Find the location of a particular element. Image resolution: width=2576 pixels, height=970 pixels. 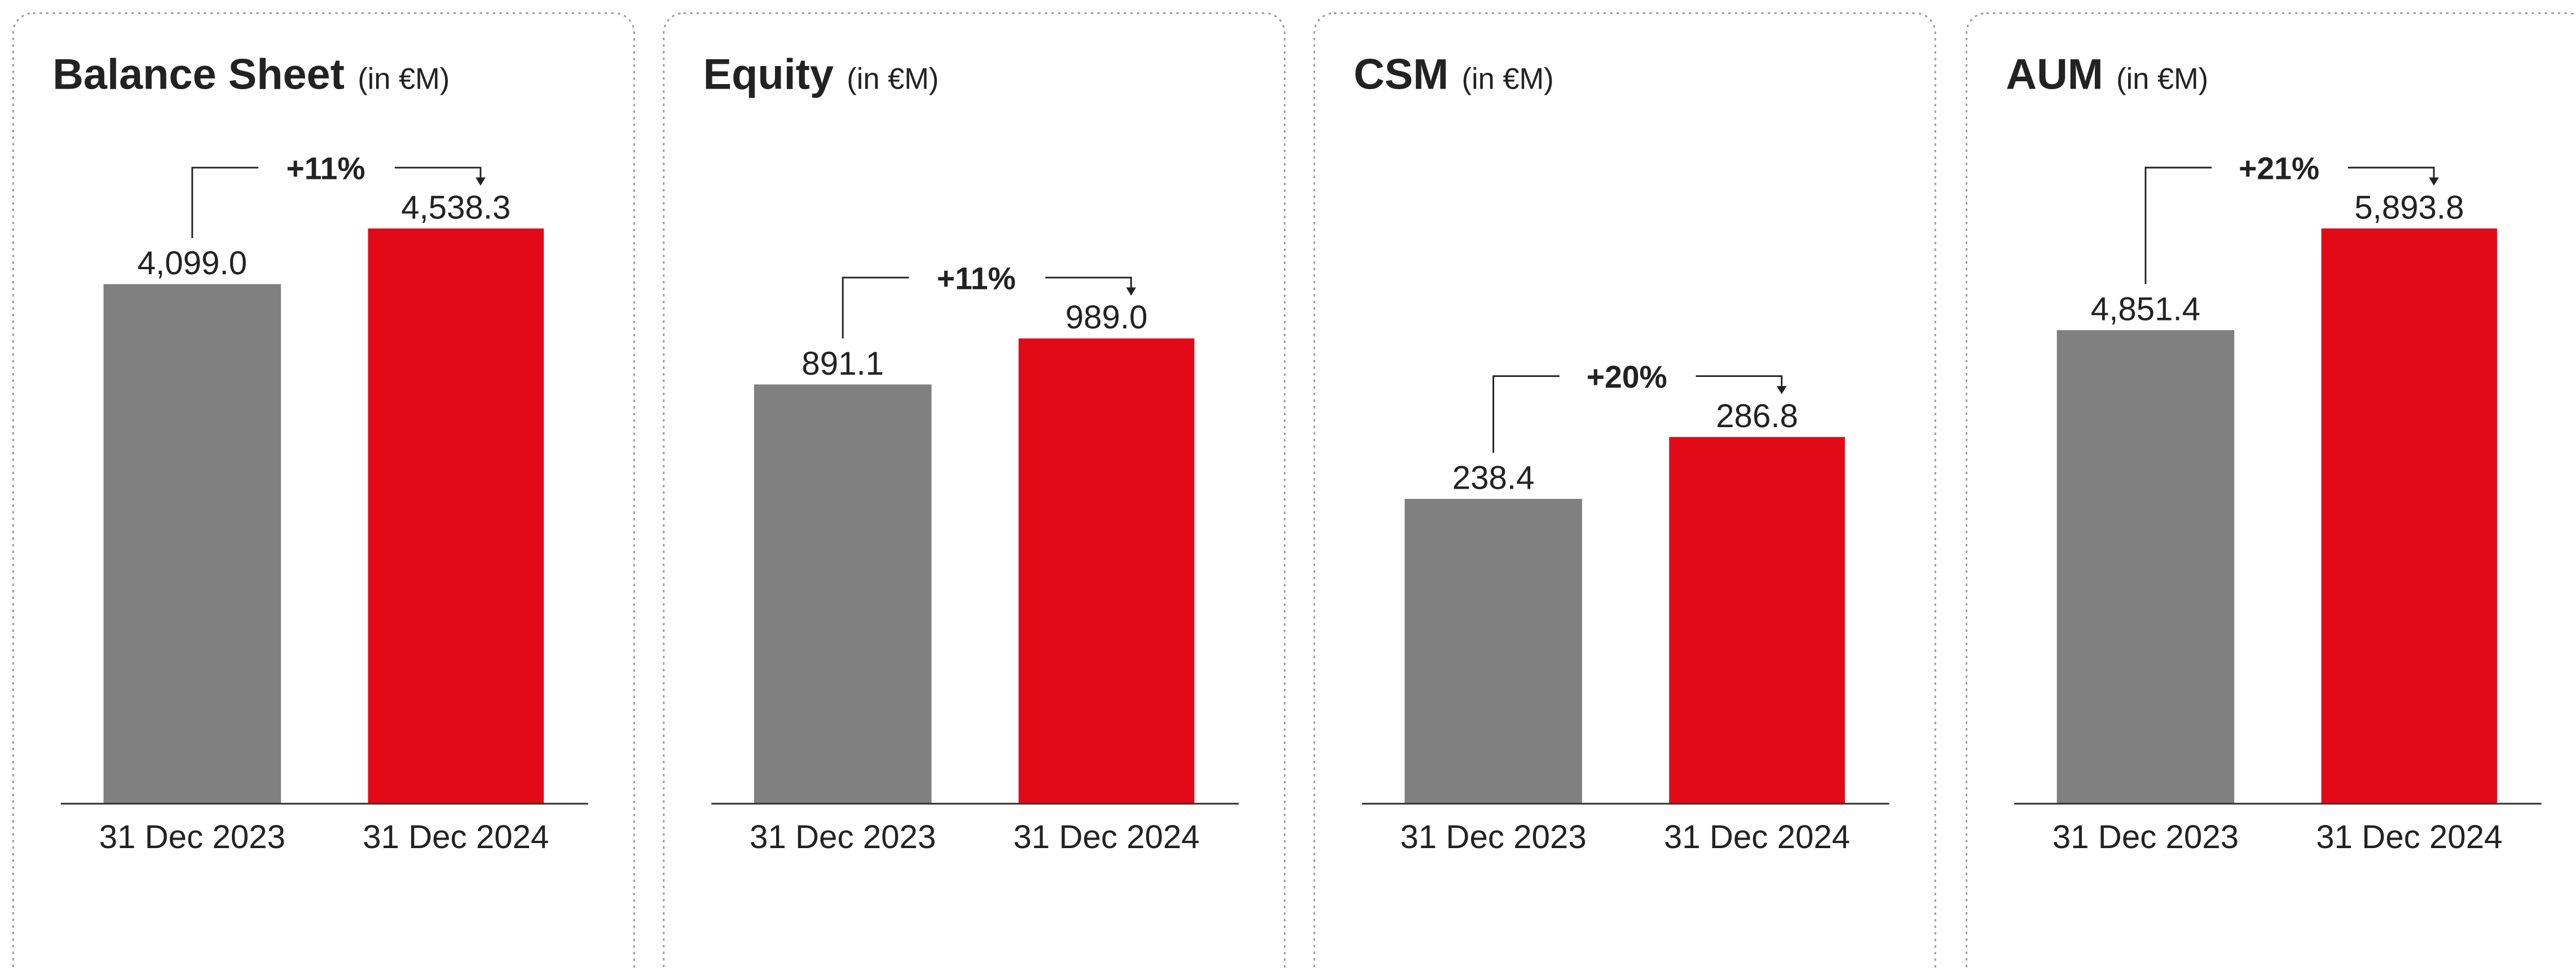

value-label: 989.0 is located at coordinates (1106, 318).